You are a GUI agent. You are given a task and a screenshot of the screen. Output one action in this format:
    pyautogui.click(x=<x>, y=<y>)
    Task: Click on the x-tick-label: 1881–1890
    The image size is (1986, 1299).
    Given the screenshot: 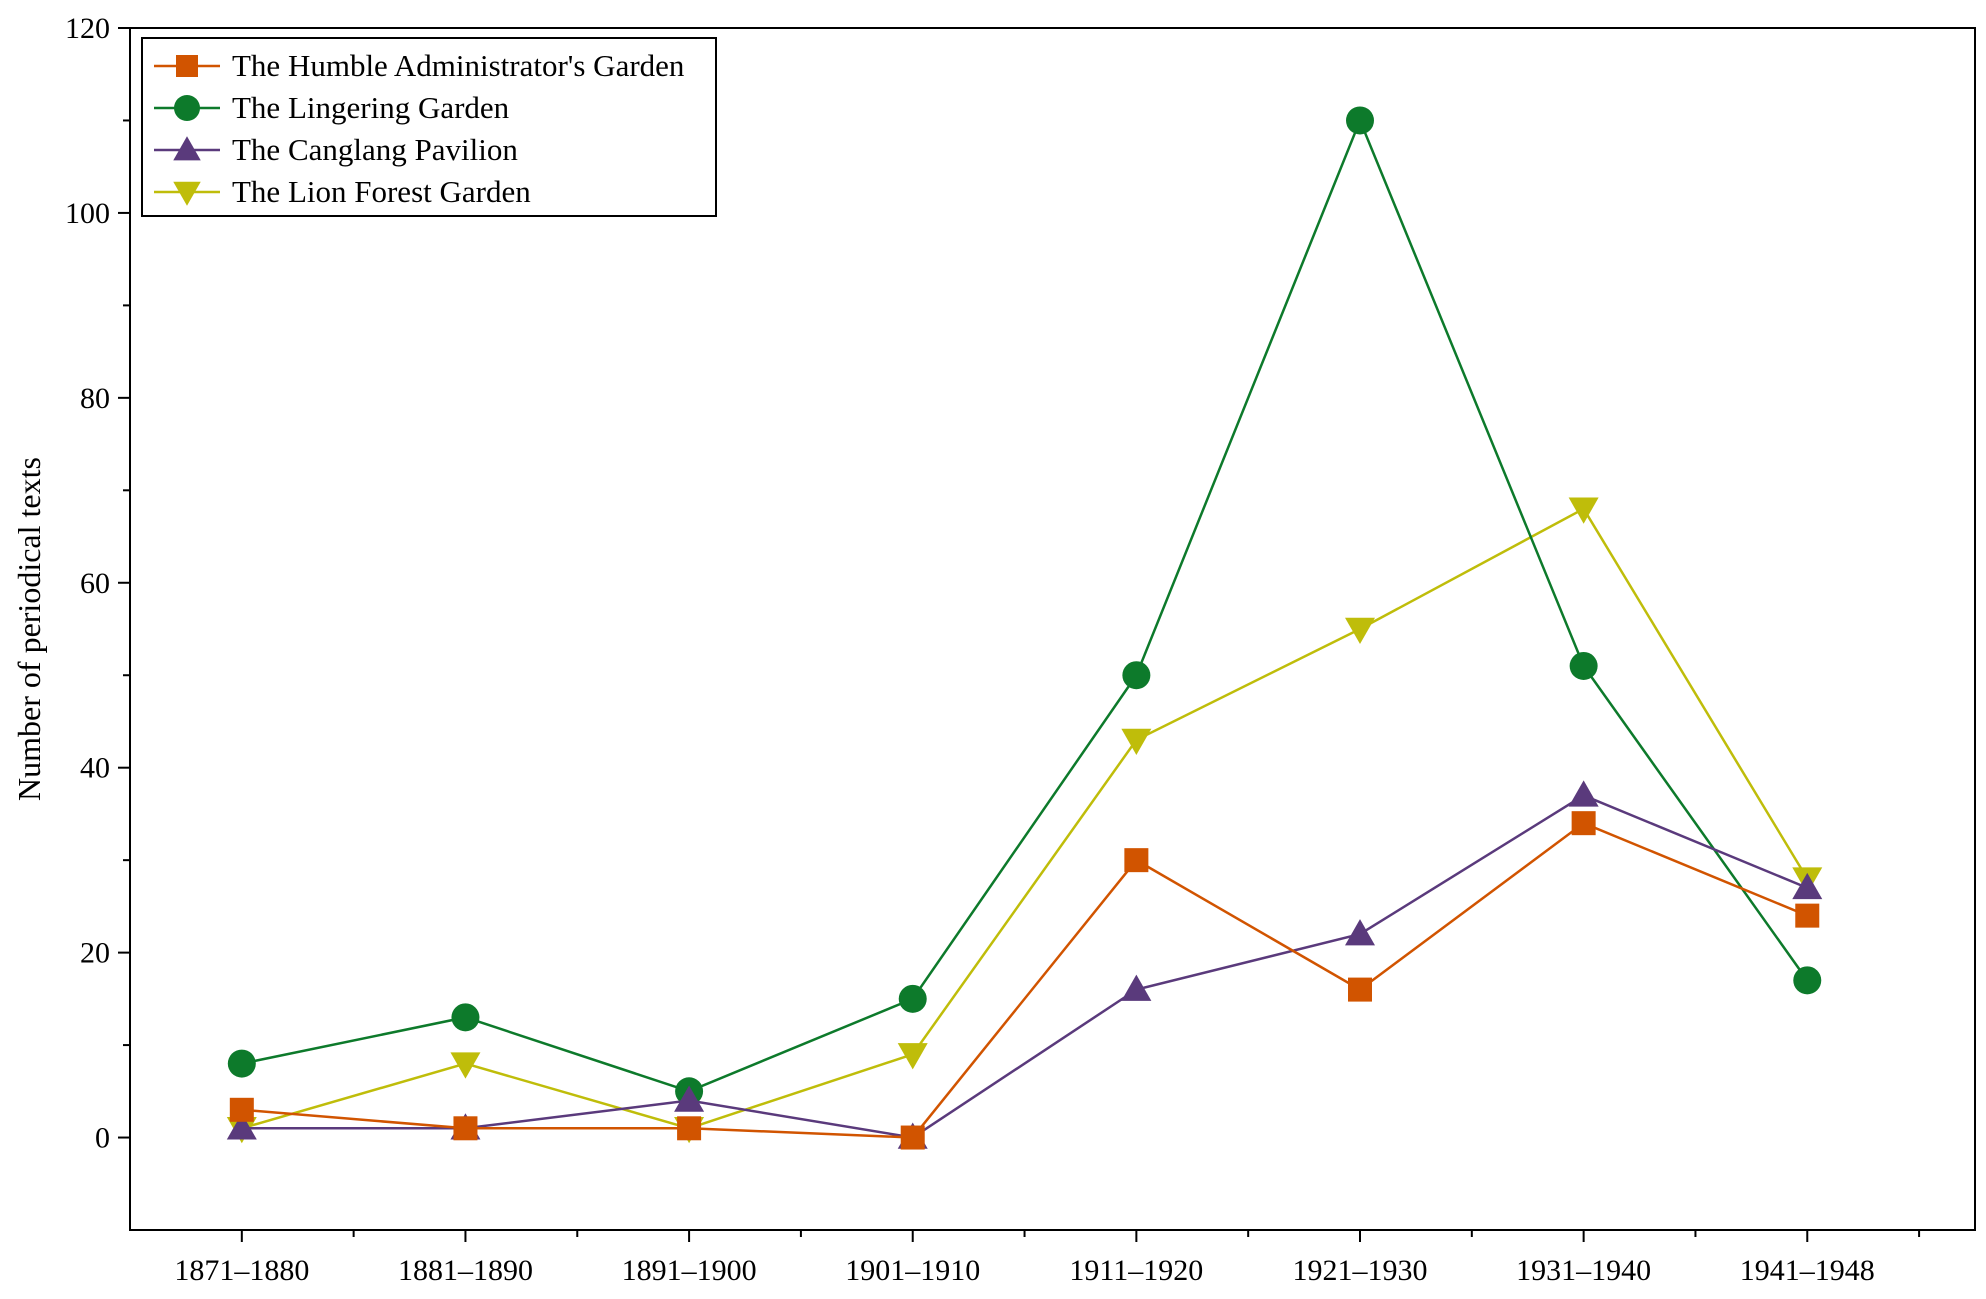 What is the action you would take?
    pyautogui.click(x=465, y=1270)
    